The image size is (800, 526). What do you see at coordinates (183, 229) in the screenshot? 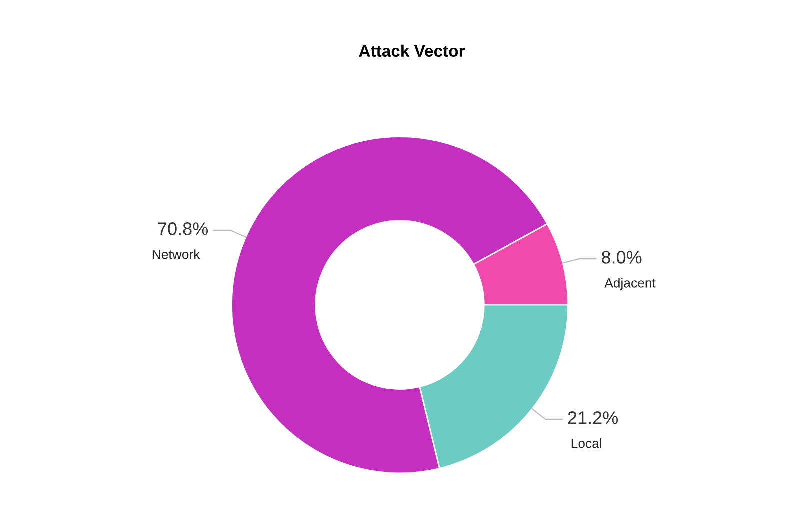
I see `data-label: 70.8%` at bounding box center [183, 229].